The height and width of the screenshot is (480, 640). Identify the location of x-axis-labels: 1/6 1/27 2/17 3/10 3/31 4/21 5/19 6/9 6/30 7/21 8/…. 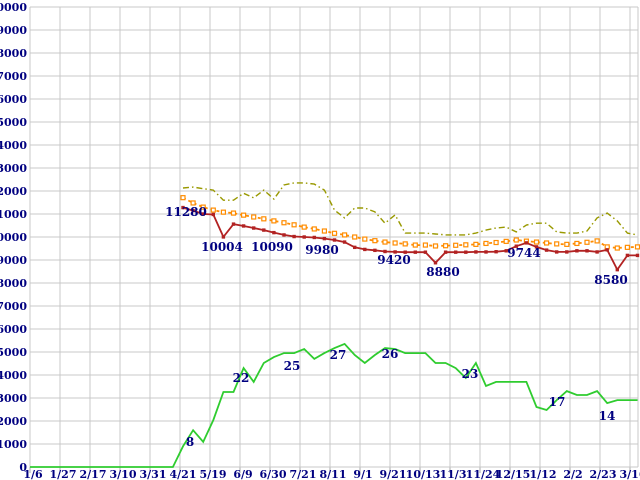
(331, 474).